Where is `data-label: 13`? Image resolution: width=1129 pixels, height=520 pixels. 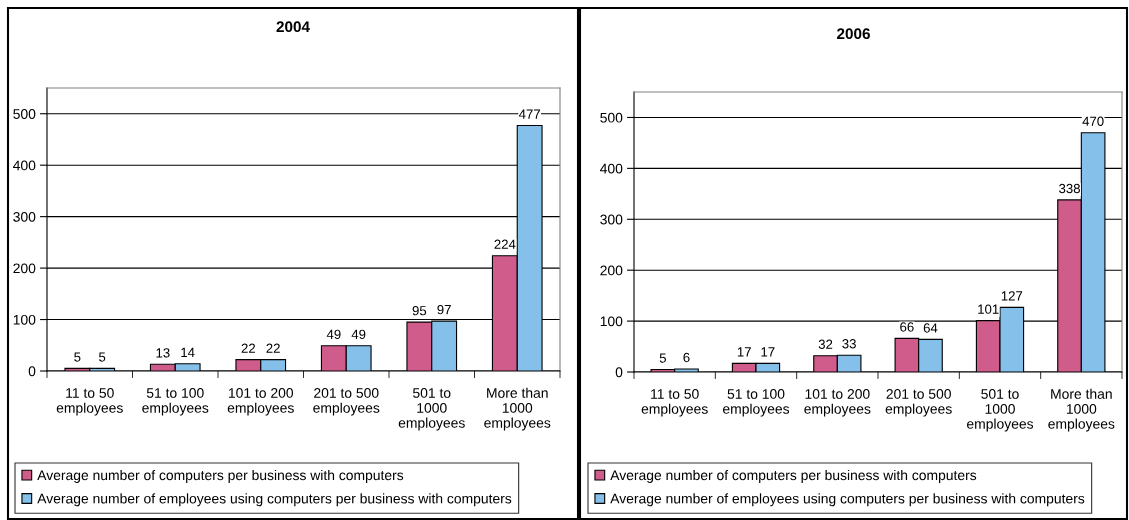 data-label: 13 is located at coordinates (163, 353).